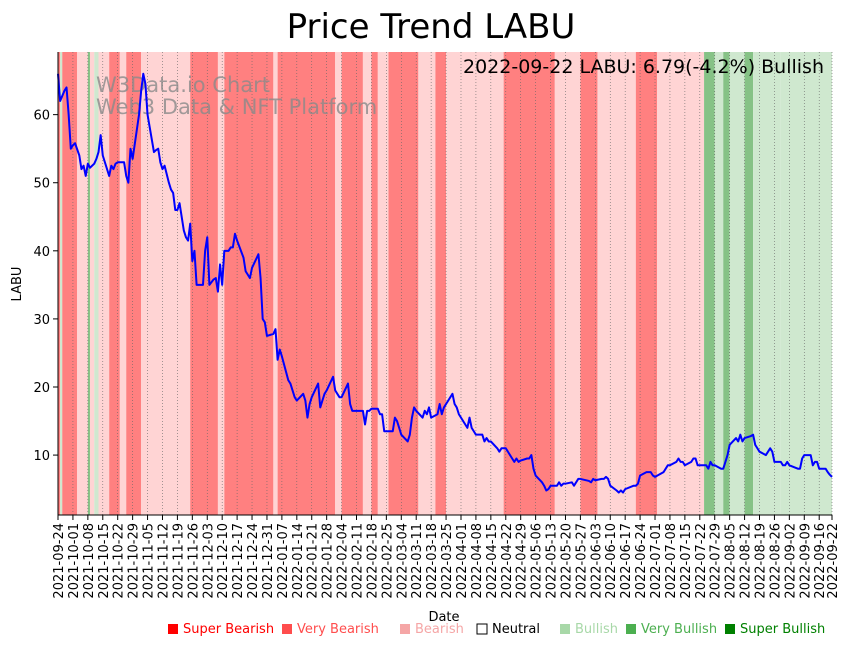 Image resolution: width=851 pixels, height=646 pixels. What do you see at coordinates (45, 286) in the screenshot?
I see `y-ticks: 10 20 30 40 50 60` at bounding box center [45, 286].